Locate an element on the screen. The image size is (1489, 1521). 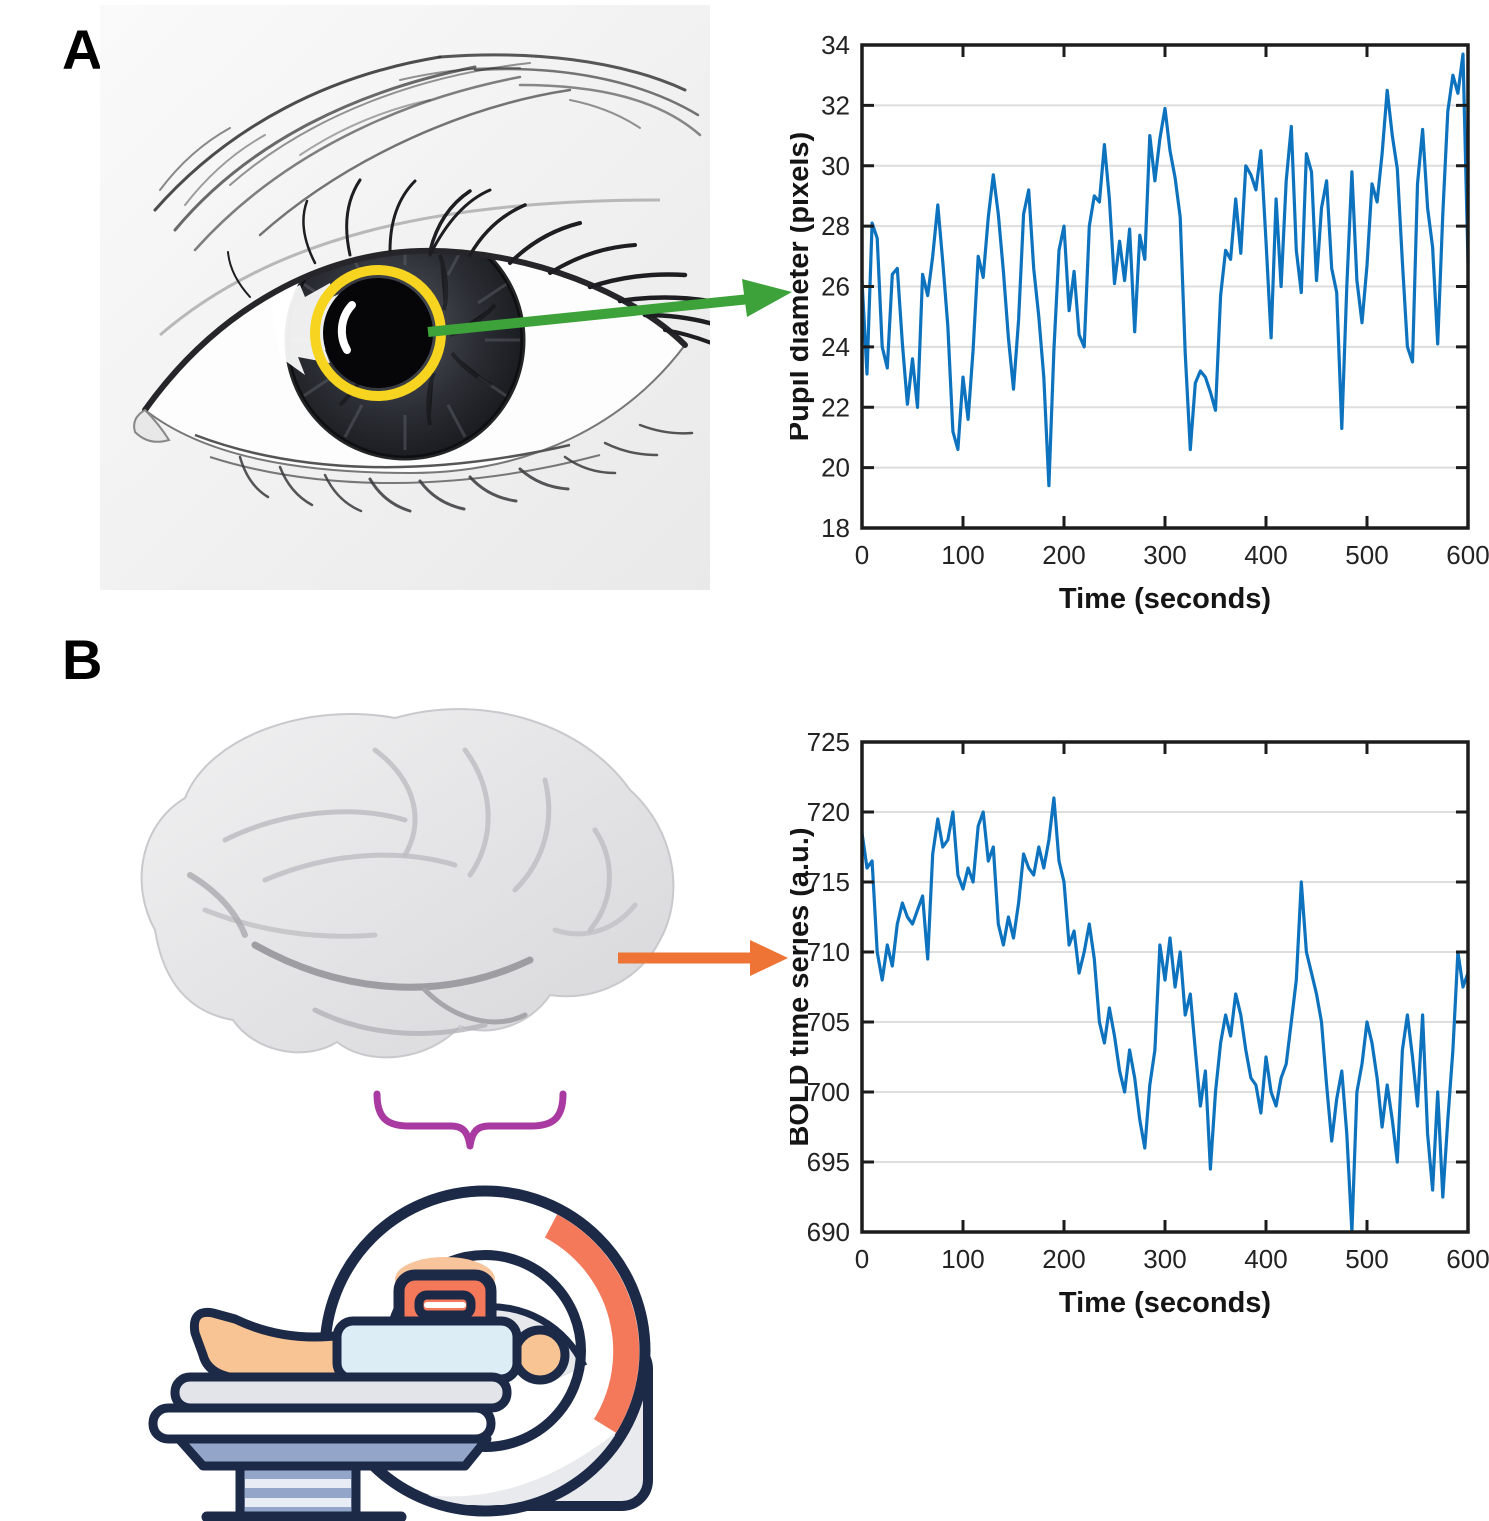
upper-lashes is located at coordinates (468, 261).